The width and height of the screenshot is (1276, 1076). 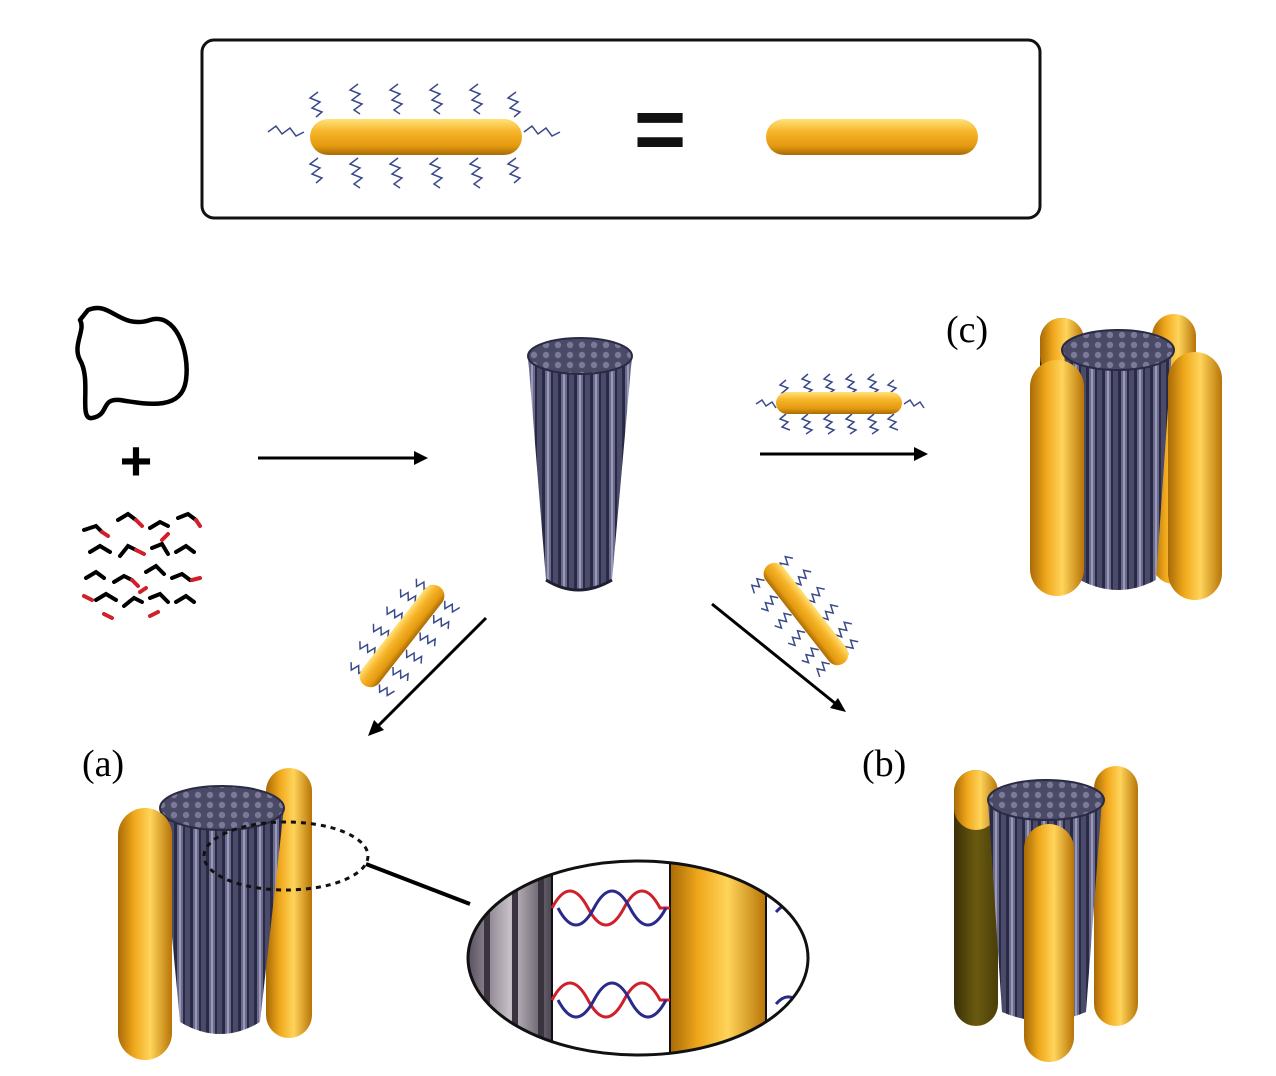 What do you see at coordinates (103, 764) in the screenshot?
I see `label-a: (a)` at bounding box center [103, 764].